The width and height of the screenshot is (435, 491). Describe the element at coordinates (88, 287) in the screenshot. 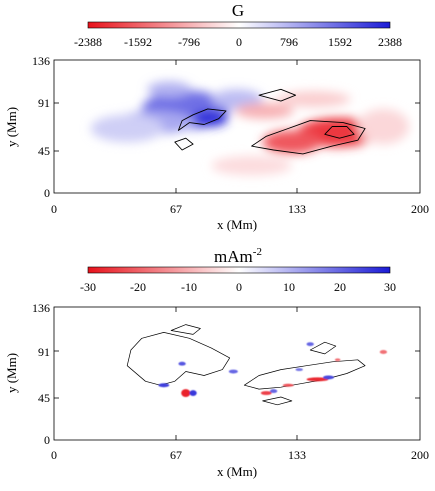

I see `current-colorbar-tick: -30` at that location.